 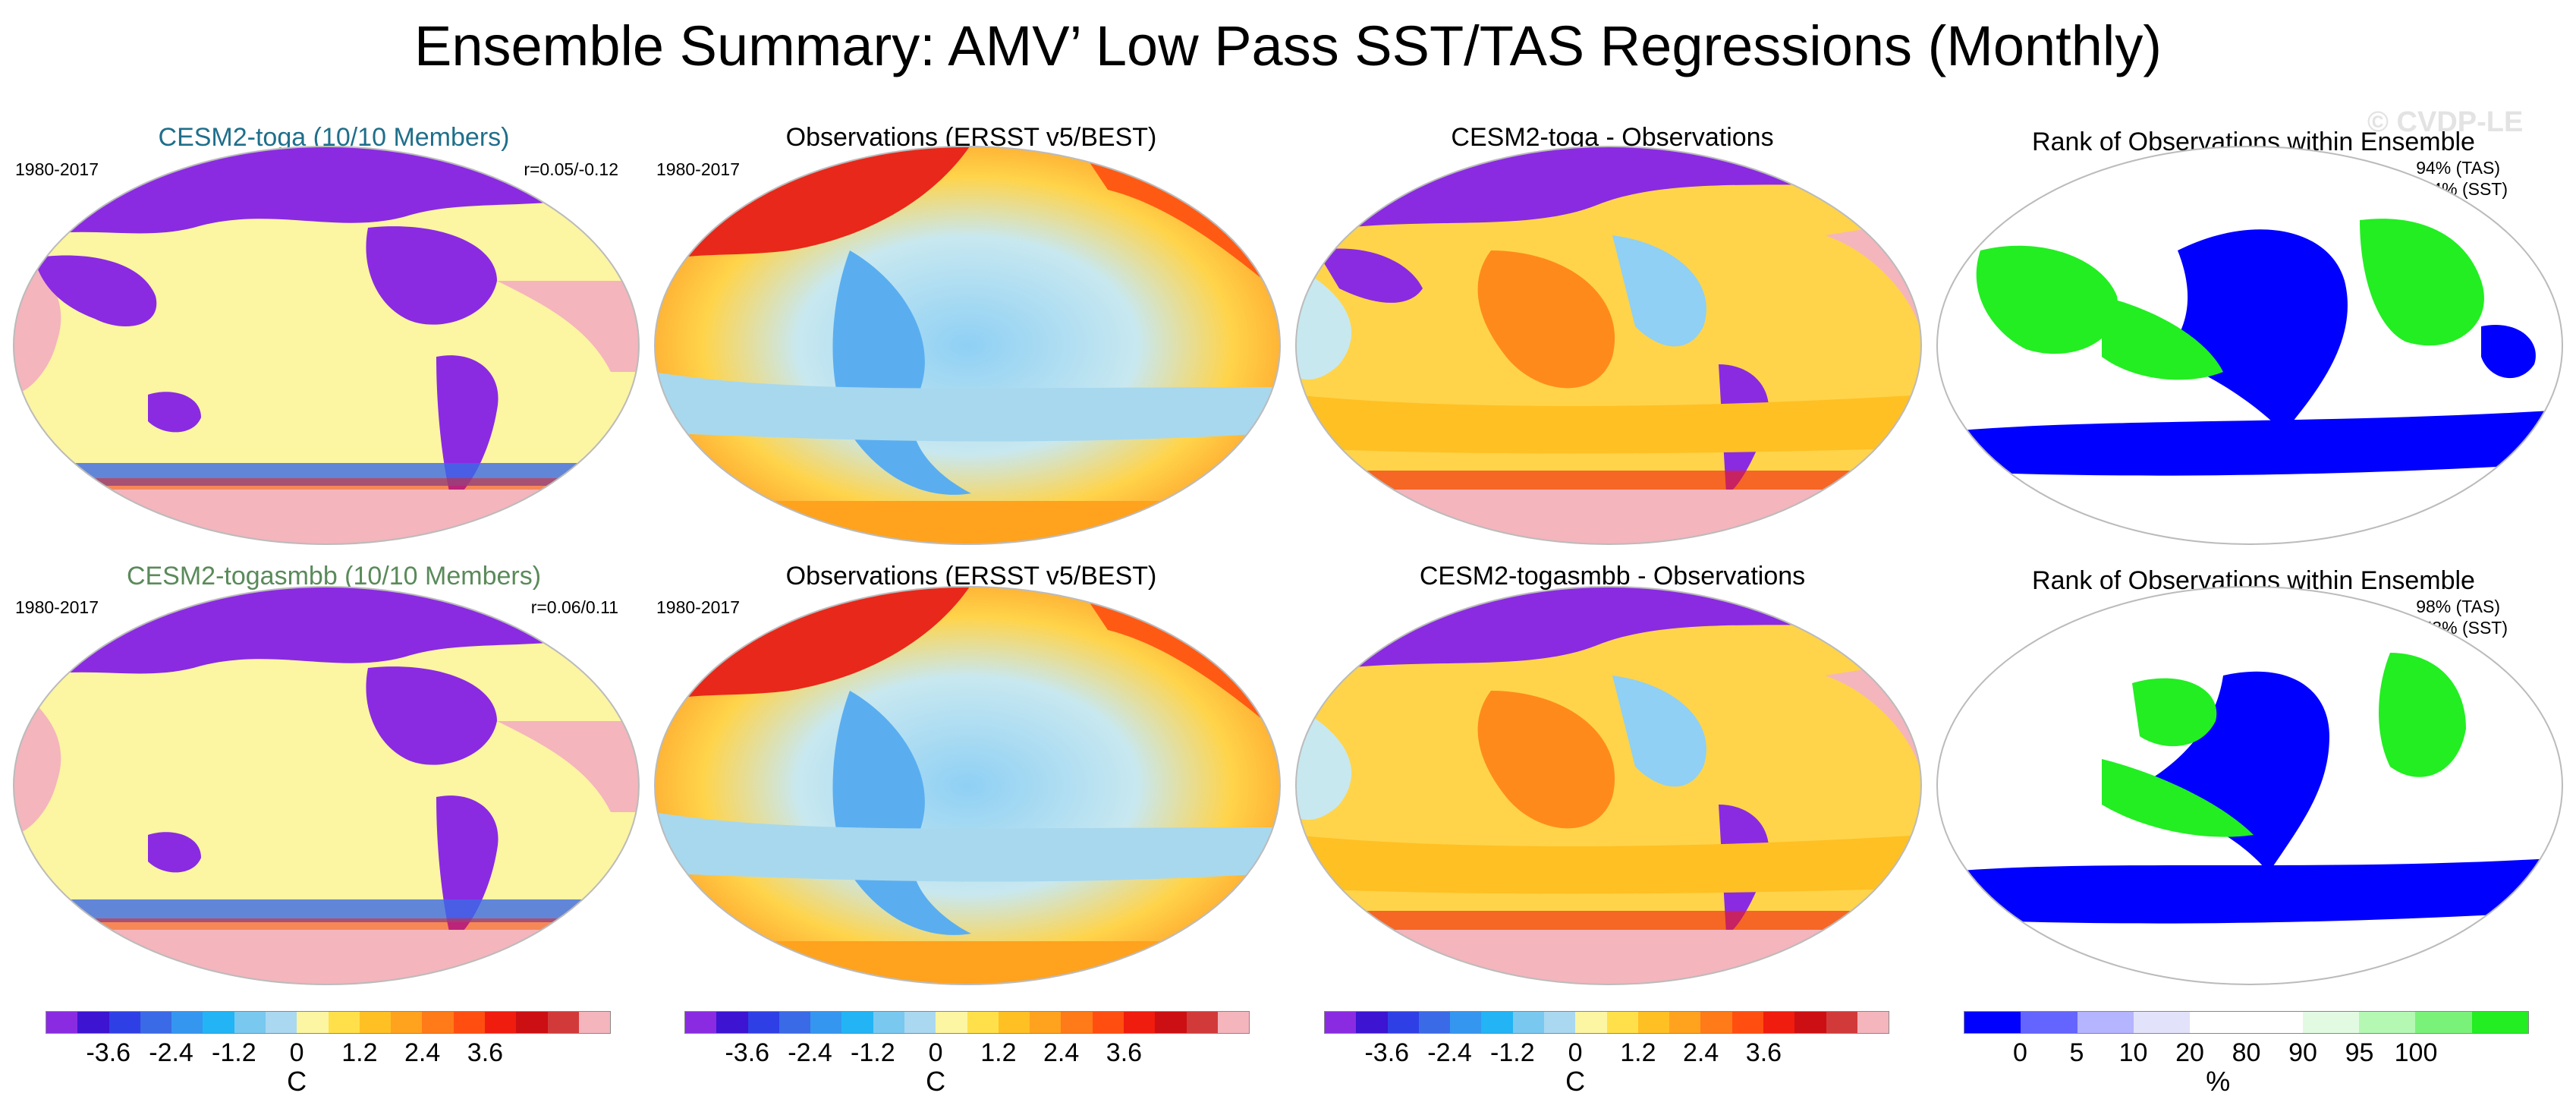 I want to click on colorbar-diff, so click(x=1606, y=1022).